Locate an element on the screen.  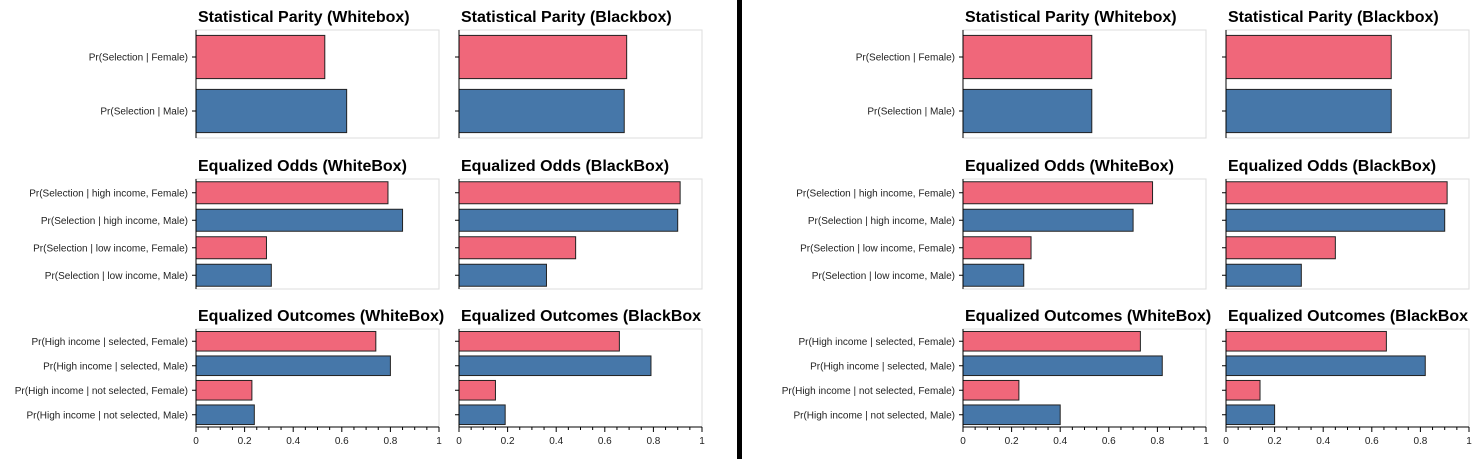
category-label: Pr(High income | selected, Male) is located at coordinates (882, 366).